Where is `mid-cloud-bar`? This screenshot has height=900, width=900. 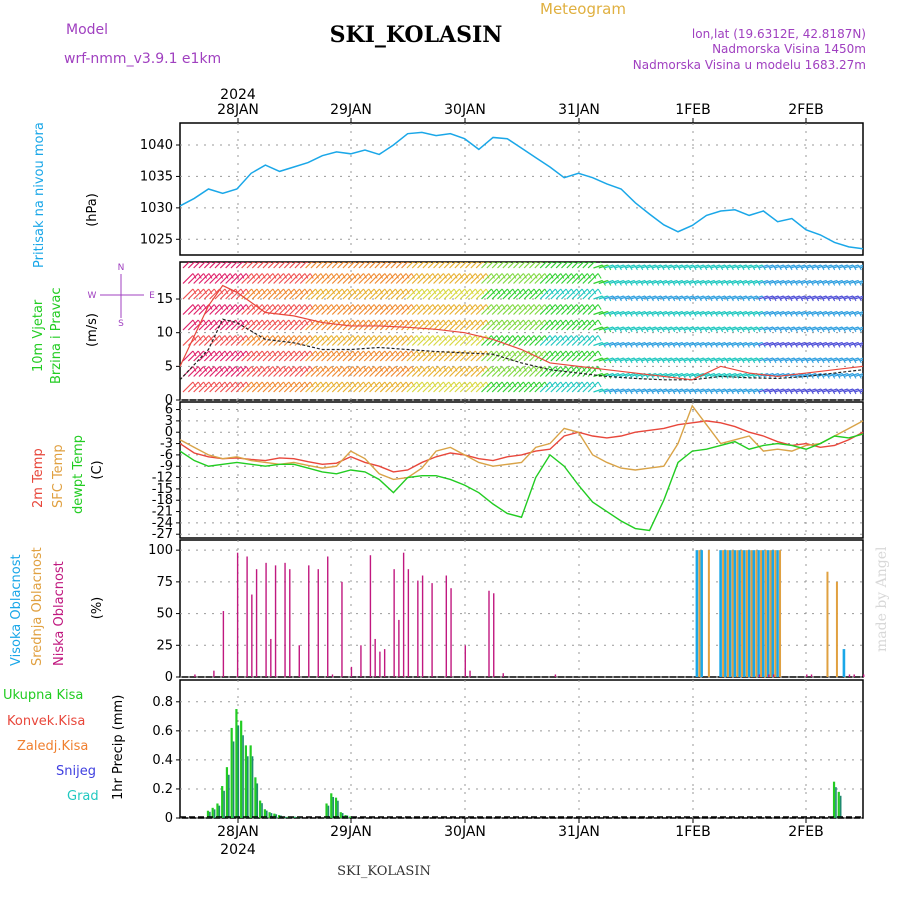 mid-cloud-bar is located at coordinates (699, 613).